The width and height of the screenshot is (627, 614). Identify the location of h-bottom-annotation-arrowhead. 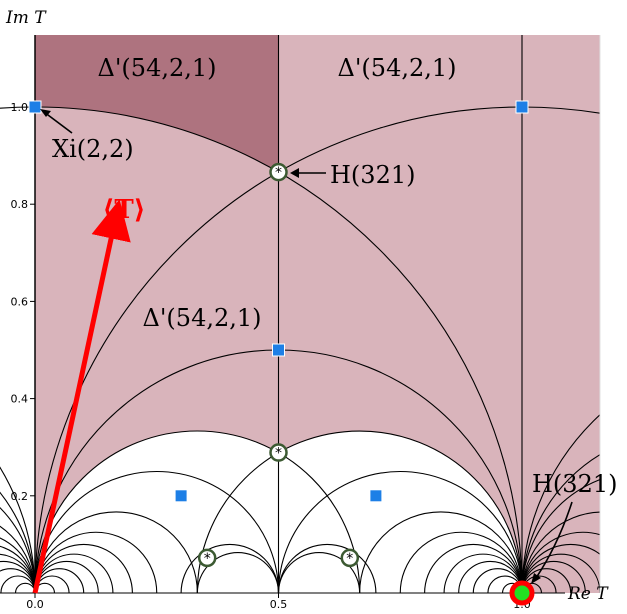
(536, 578).